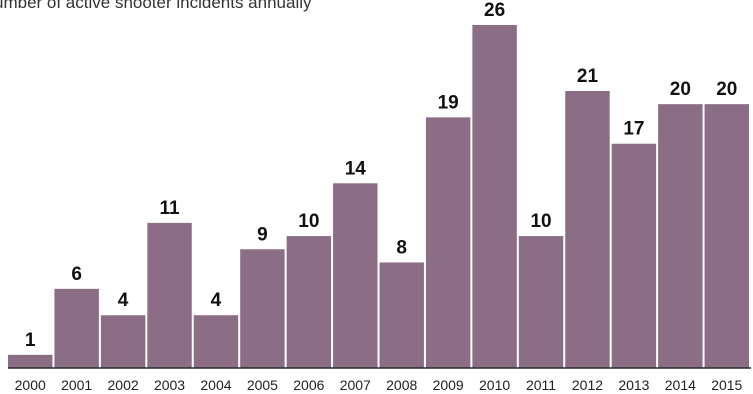 This screenshot has height=394, width=753. I want to click on value-label-2007: 14, so click(356, 168).